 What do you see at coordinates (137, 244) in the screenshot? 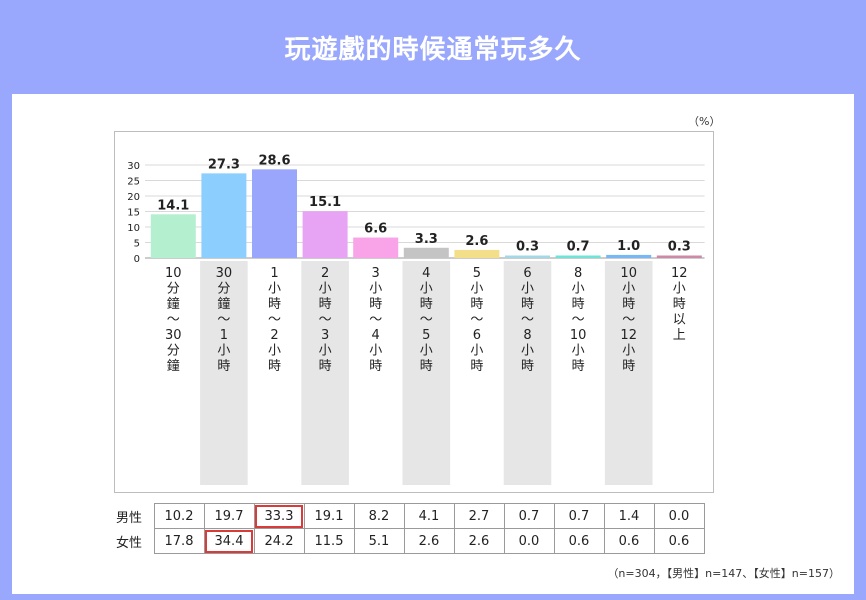
I see `y-tick-label: 5` at bounding box center [137, 244].